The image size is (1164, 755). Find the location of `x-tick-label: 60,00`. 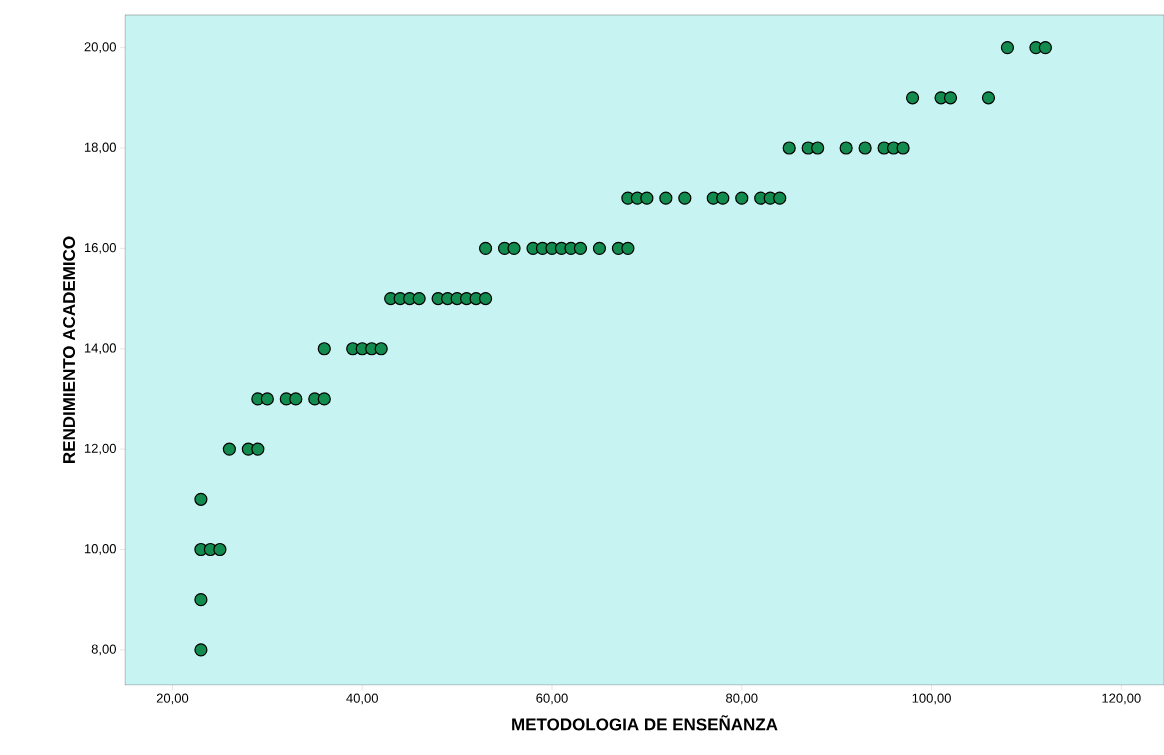

x-tick-label: 60,00 is located at coordinates (552, 699).